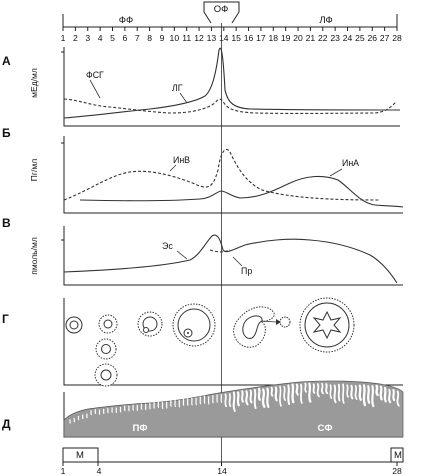 Image resolution: width=435 pixels, height=476 pixels. I want to click on panel-d-letter: Д, so click(6, 424).